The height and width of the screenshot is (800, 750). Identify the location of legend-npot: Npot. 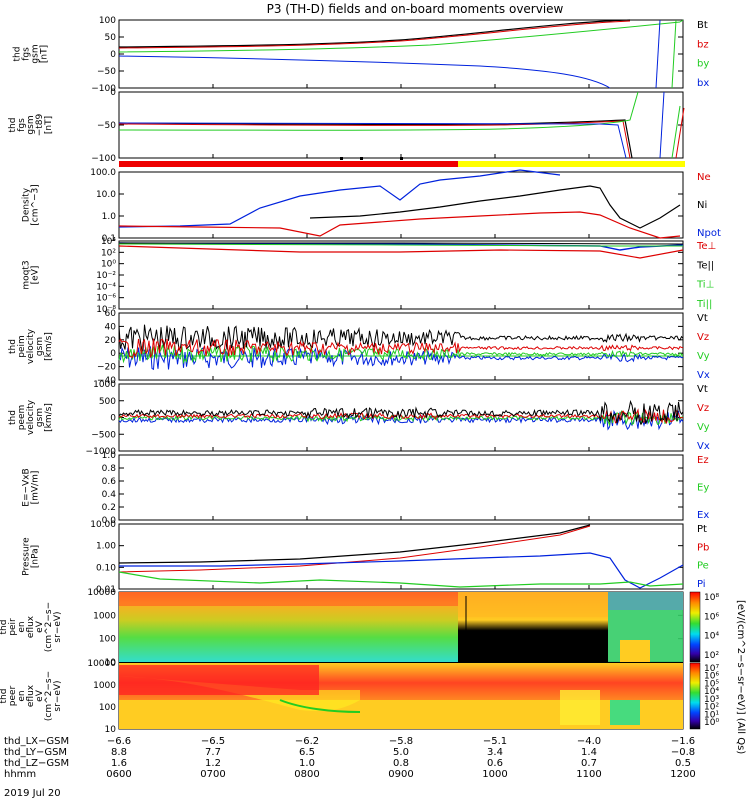
(709, 233).